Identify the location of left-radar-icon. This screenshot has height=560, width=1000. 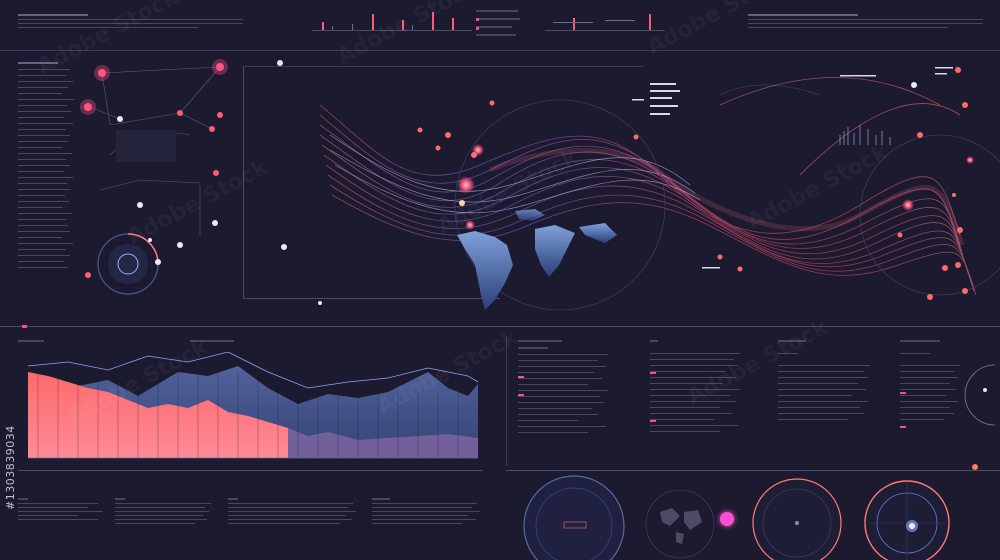
(129, 264).